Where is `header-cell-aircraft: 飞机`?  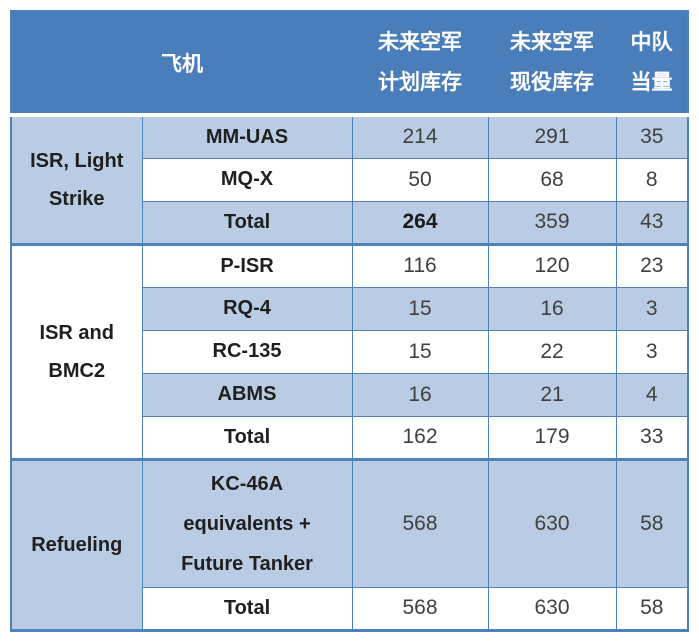
header-cell-aircraft: 飞机 is located at coordinates (181, 64).